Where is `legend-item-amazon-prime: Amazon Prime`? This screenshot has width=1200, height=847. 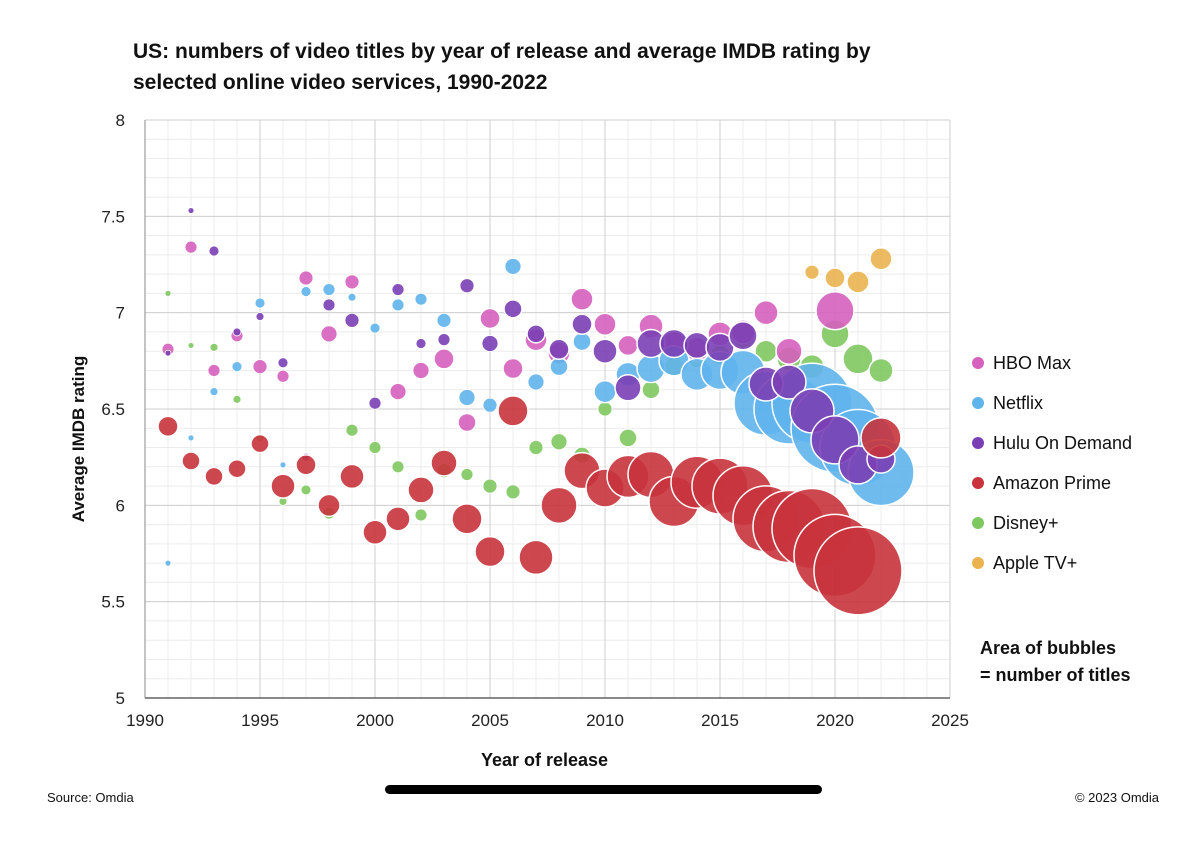 legend-item-amazon-prime: Amazon Prime is located at coordinates (1052, 483).